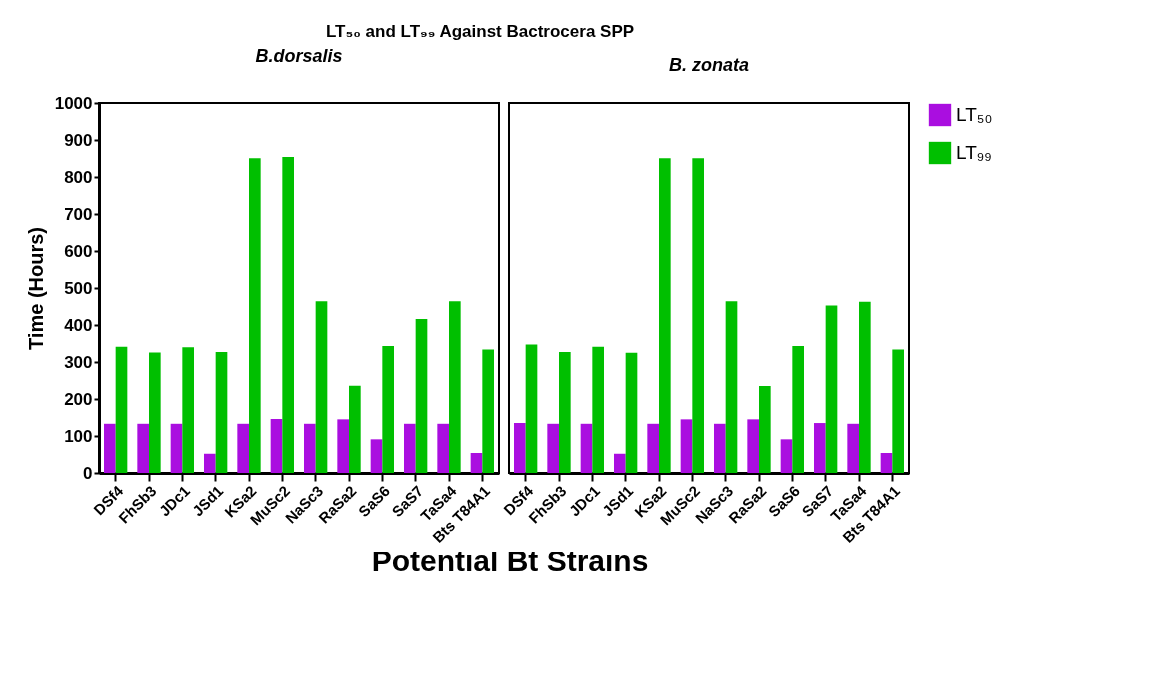 Image resolution: width=1164 pixels, height=700 pixels. Describe the element at coordinates (78, 399) in the screenshot. I see `y-tick-label: 200` at that location.